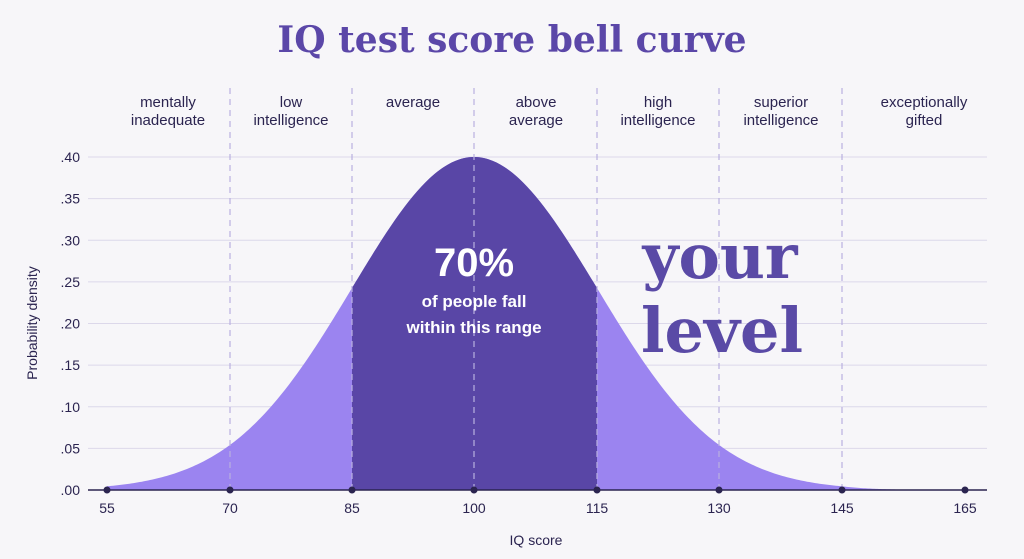 This screenshot has height=559, width=1024. I want to click on y-tick-label: .00, so click(71, 490).